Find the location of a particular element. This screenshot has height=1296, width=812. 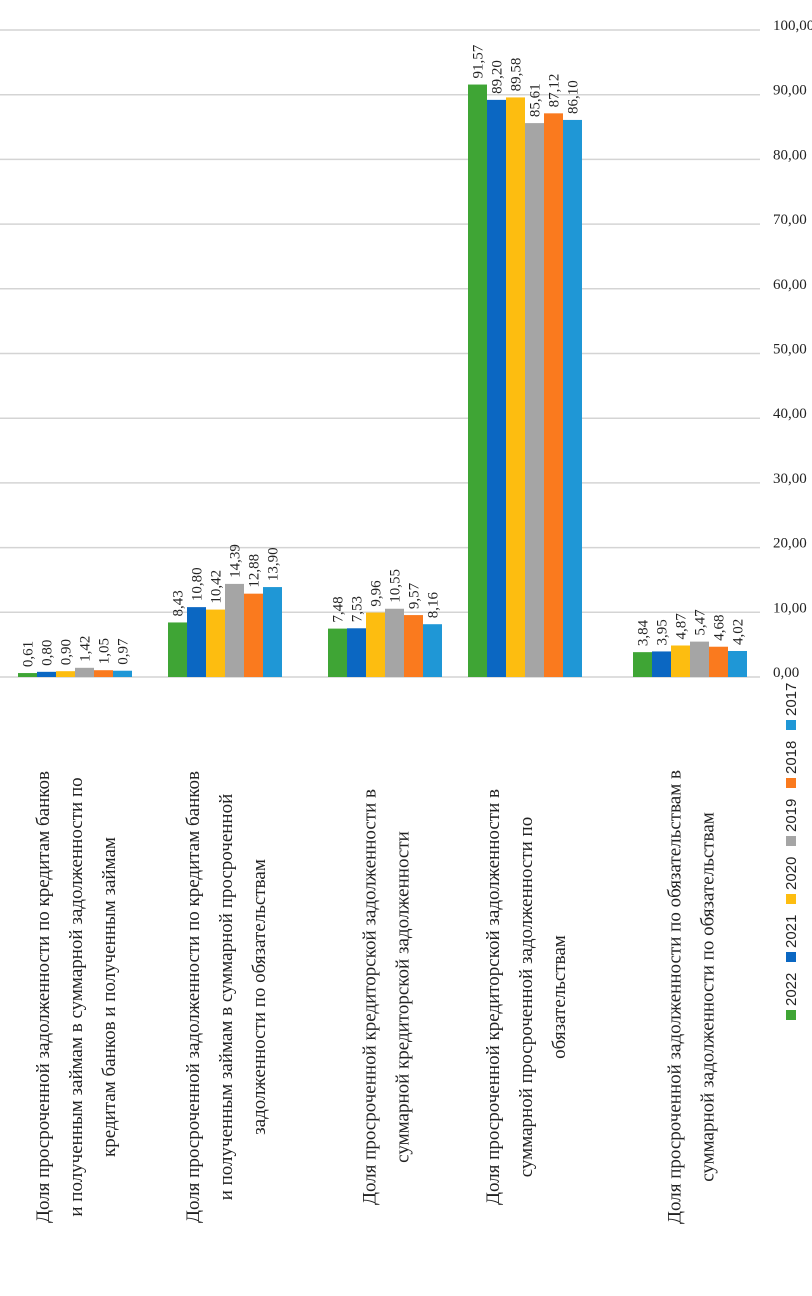

y-tick-label: 10,00 is located at coordinates (790, 608).